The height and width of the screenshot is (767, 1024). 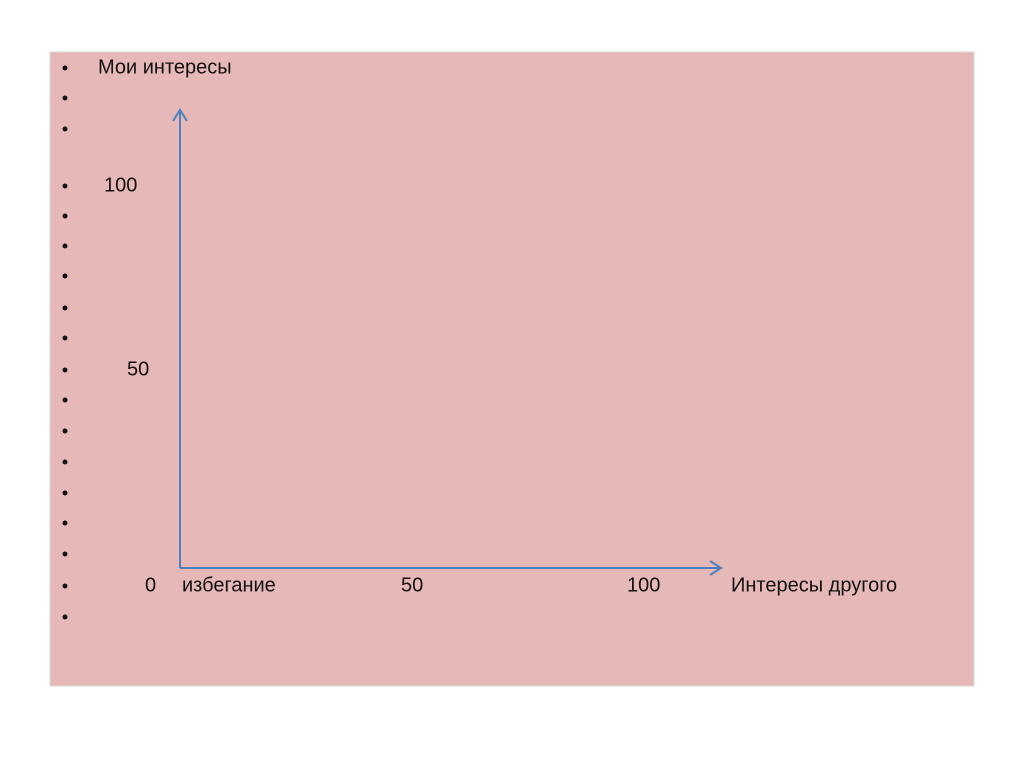 What do you see at coordinates (65, 342) in the screenshot?
I see `bullets` at bounding box center [65, 342].